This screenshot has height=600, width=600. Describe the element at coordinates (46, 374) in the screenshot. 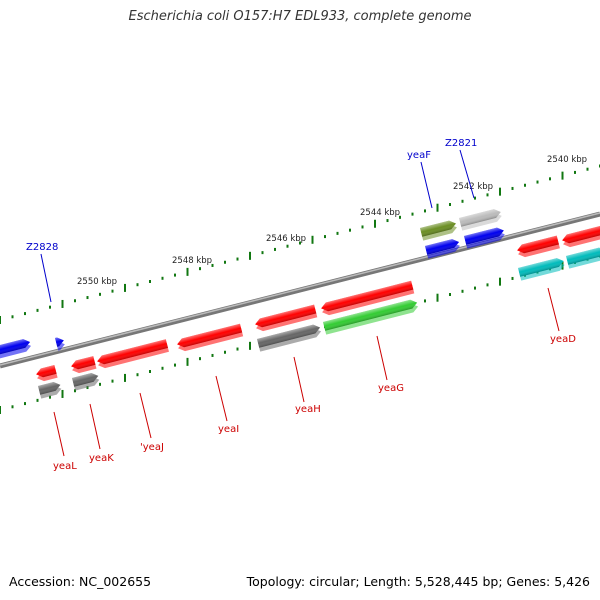

I see `gene-red-yeaL` at that location.